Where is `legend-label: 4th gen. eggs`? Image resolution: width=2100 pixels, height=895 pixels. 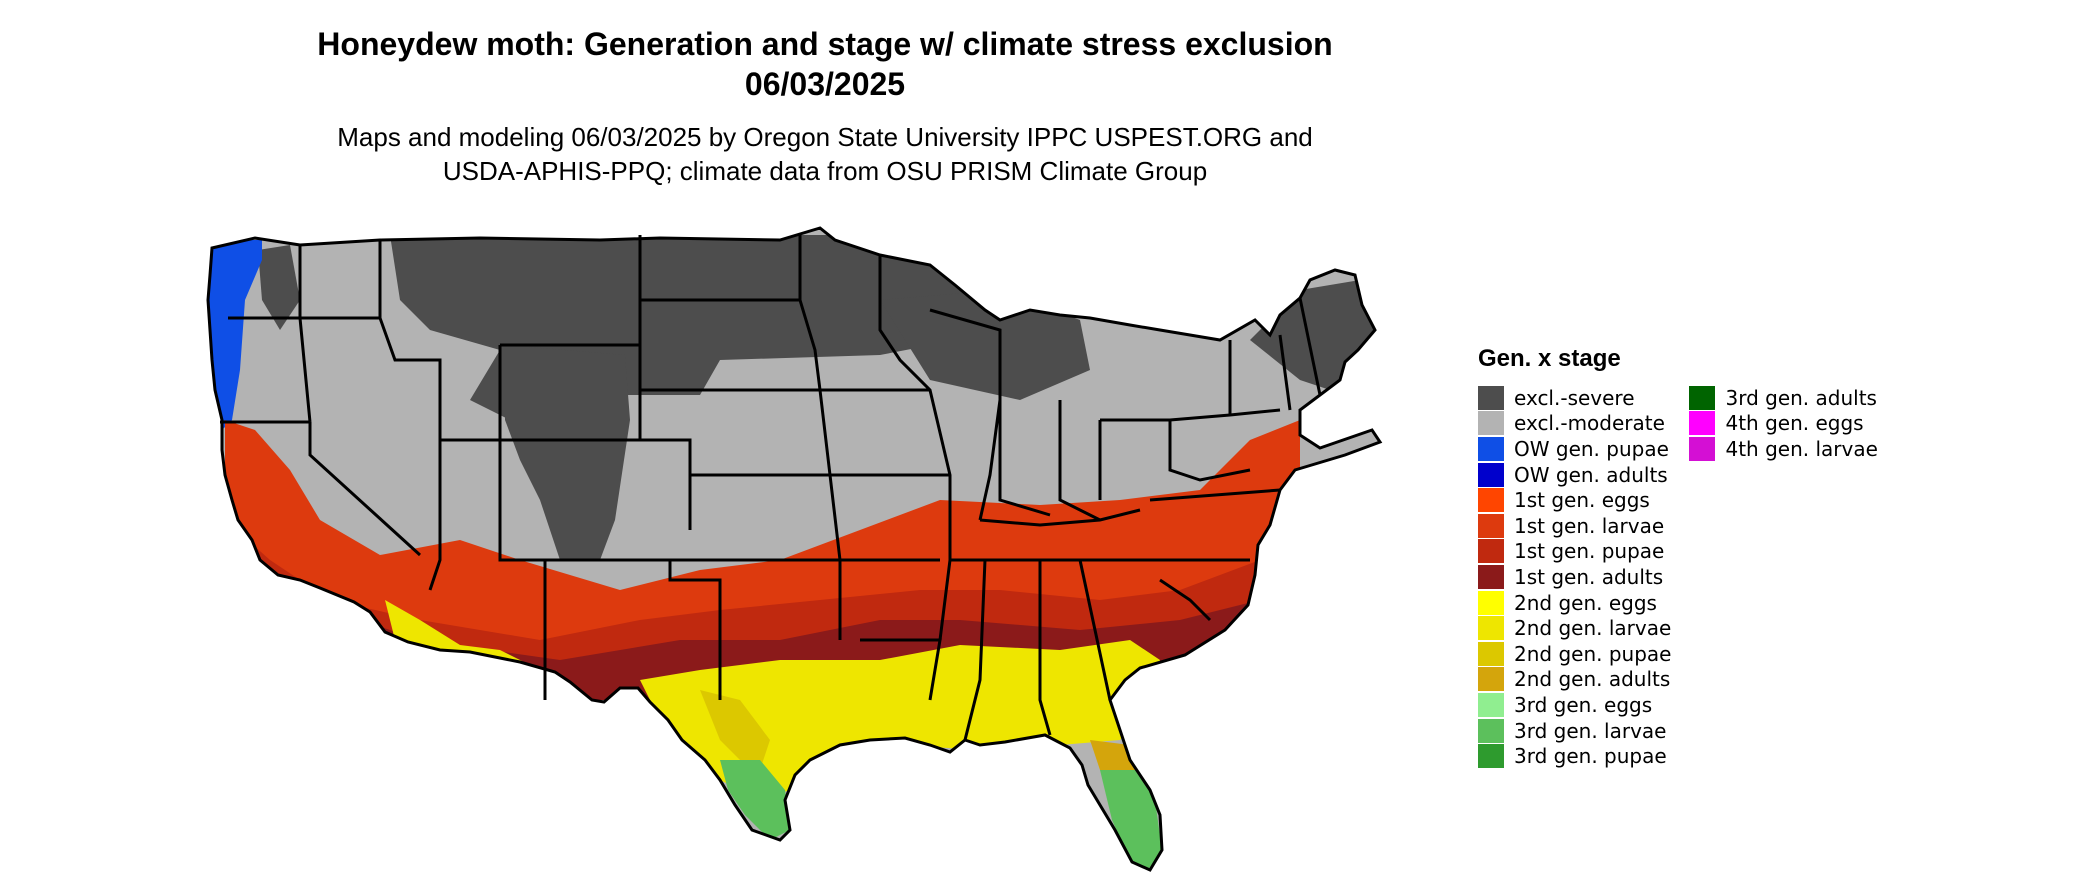
legend-label: 4th gen. eggs is located at coordinates (1794, 423).